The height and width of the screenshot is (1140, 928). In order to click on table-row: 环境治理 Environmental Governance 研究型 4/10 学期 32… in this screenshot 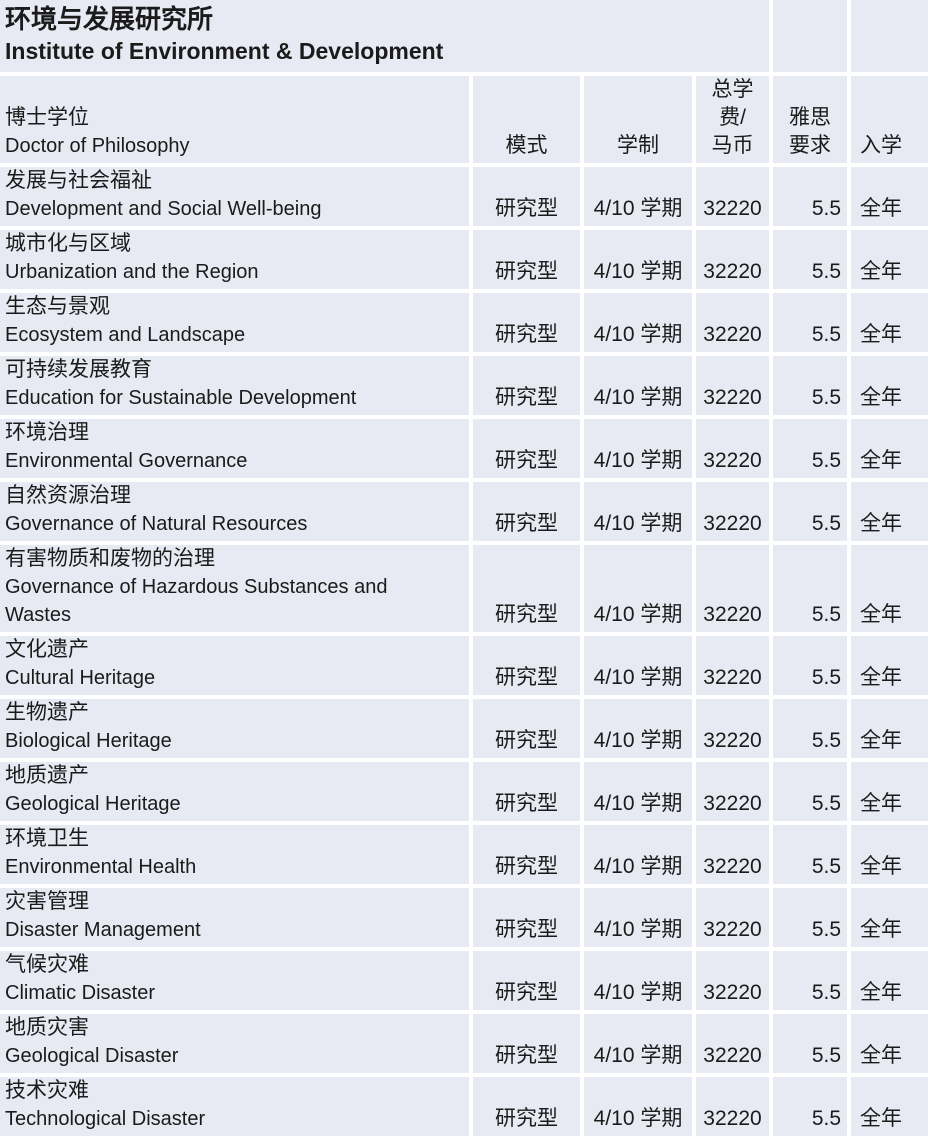, I will do `click(464, 449)`.